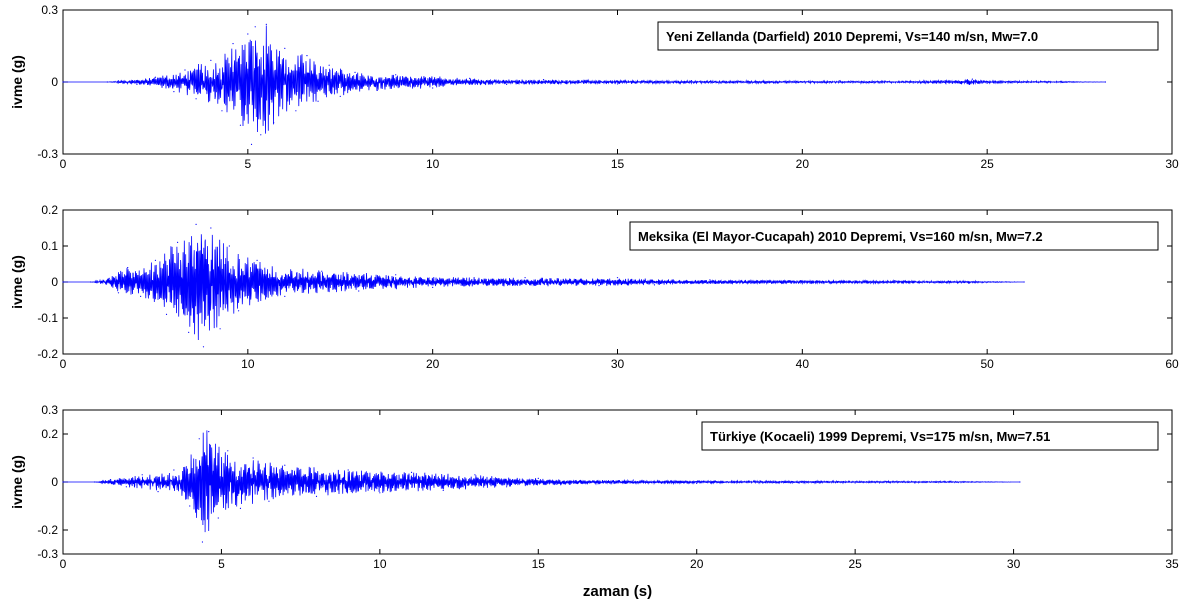 This screenshot has width=1185, height=612. Describe the element at coordinates (1172, 364) in the screenshot. I see `x-tick-label: 60` at that location.